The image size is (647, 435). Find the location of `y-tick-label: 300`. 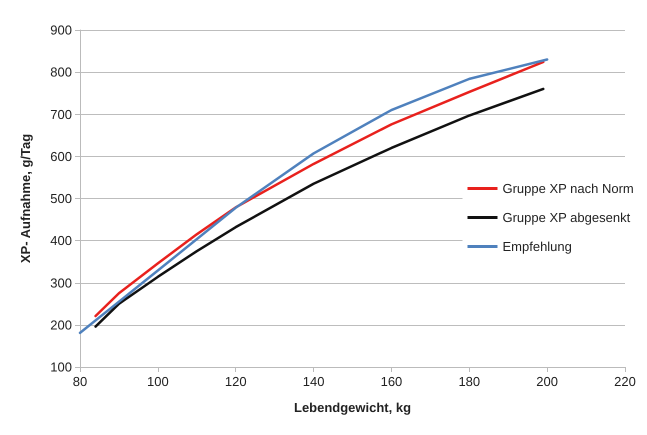

y-tick-label: 300 is located at coordinates (61, 282).